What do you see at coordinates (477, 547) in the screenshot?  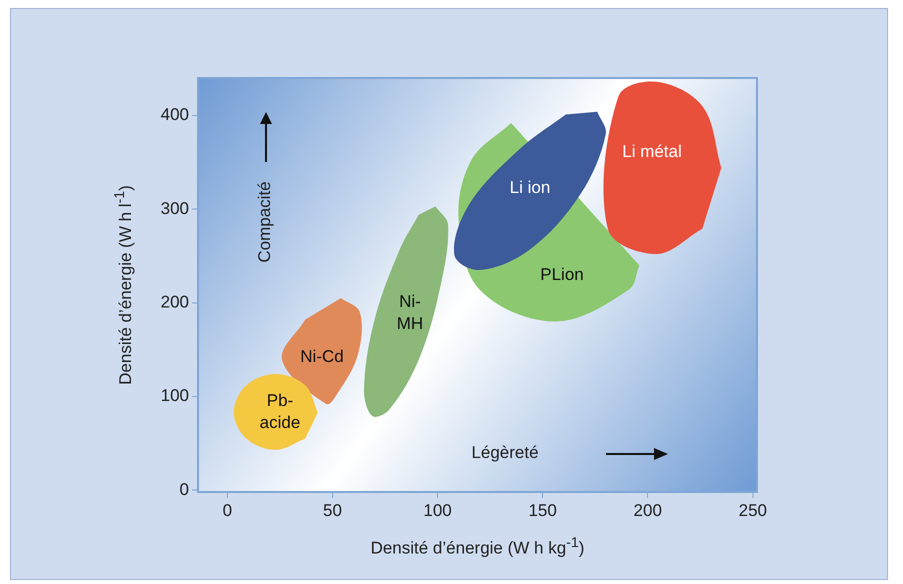 I see `x-axis-title: Densité d’énergie (W h kg$^{-1}$)` at bounding box center [477, 547].